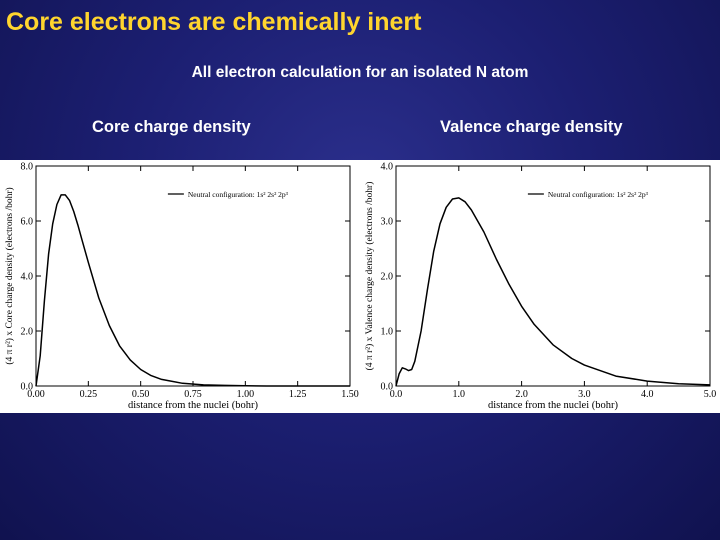  I want to click on chart1-x-axis-label: distance from the nuclei (bohr), so click(553, 405).